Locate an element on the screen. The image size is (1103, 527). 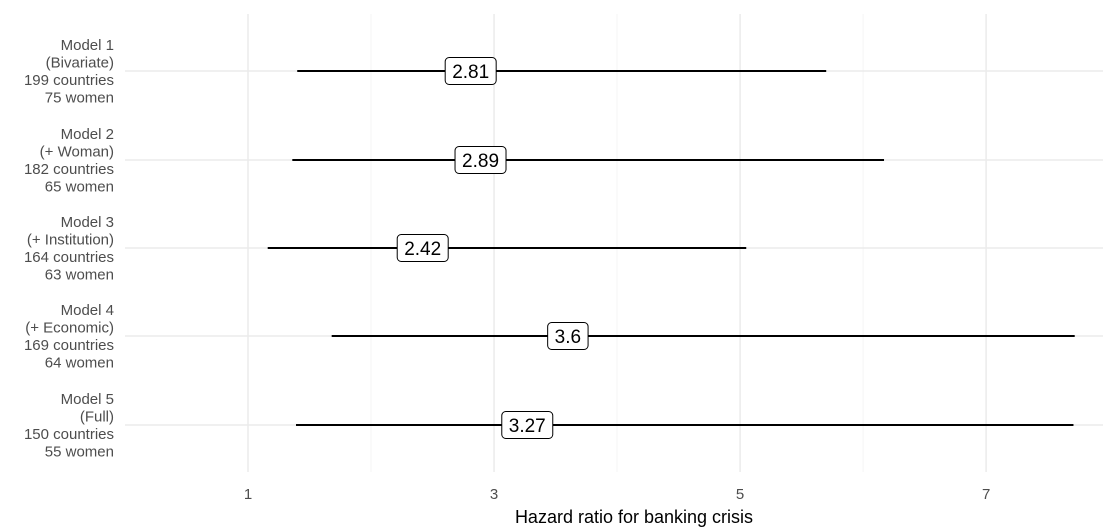
estimate-label: 2.42 is located at coordinates (422, 248).